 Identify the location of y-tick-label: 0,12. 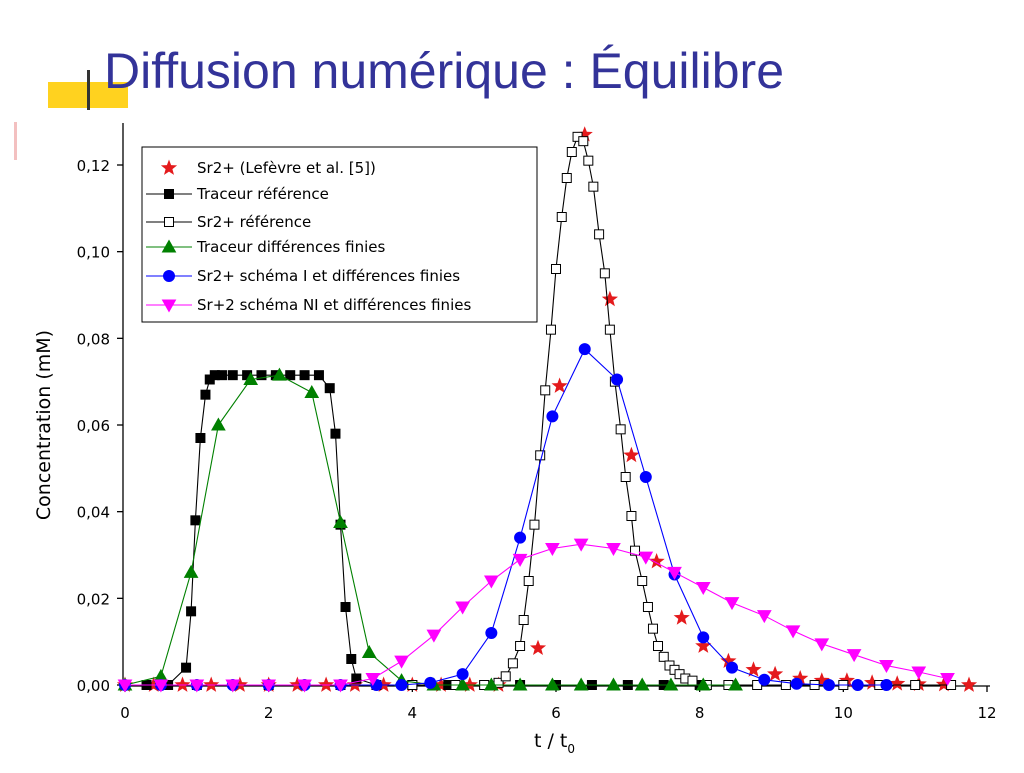
(93, 166).